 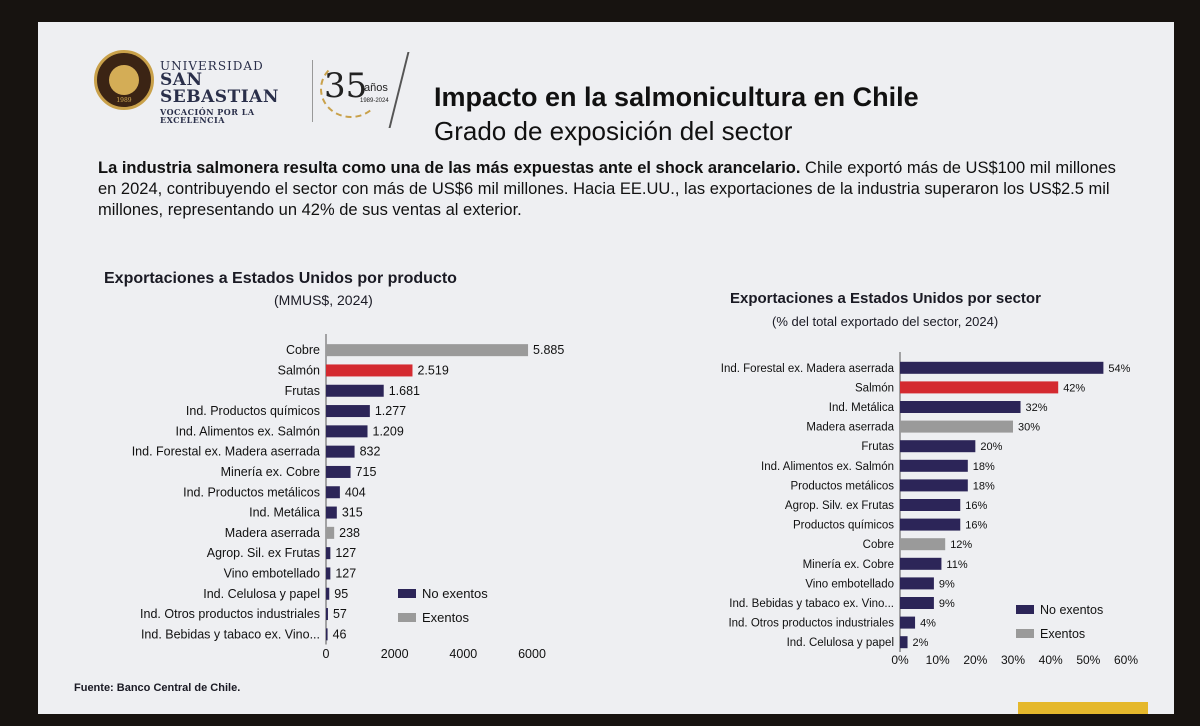 I want to click on corner-accent, so click(x=1083, y=708).